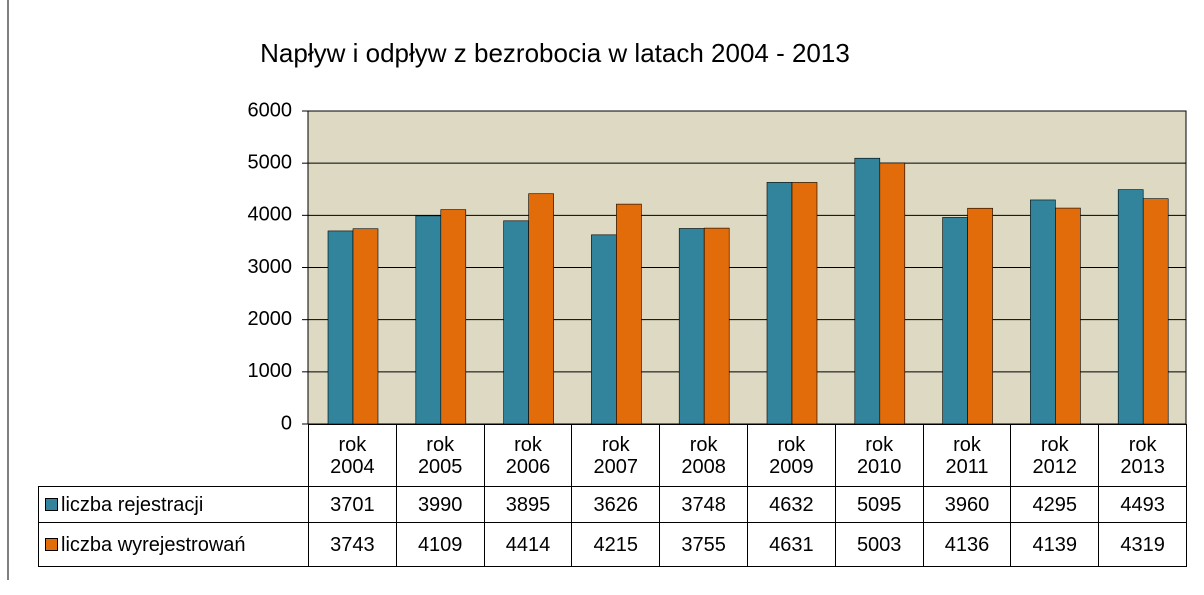 The width and height of the screenshot is (1204, 595). What do you see at coordinates (879, 455) in the screenshot?
I see `category-label: rok 2010` at bounding box center [879, 455].